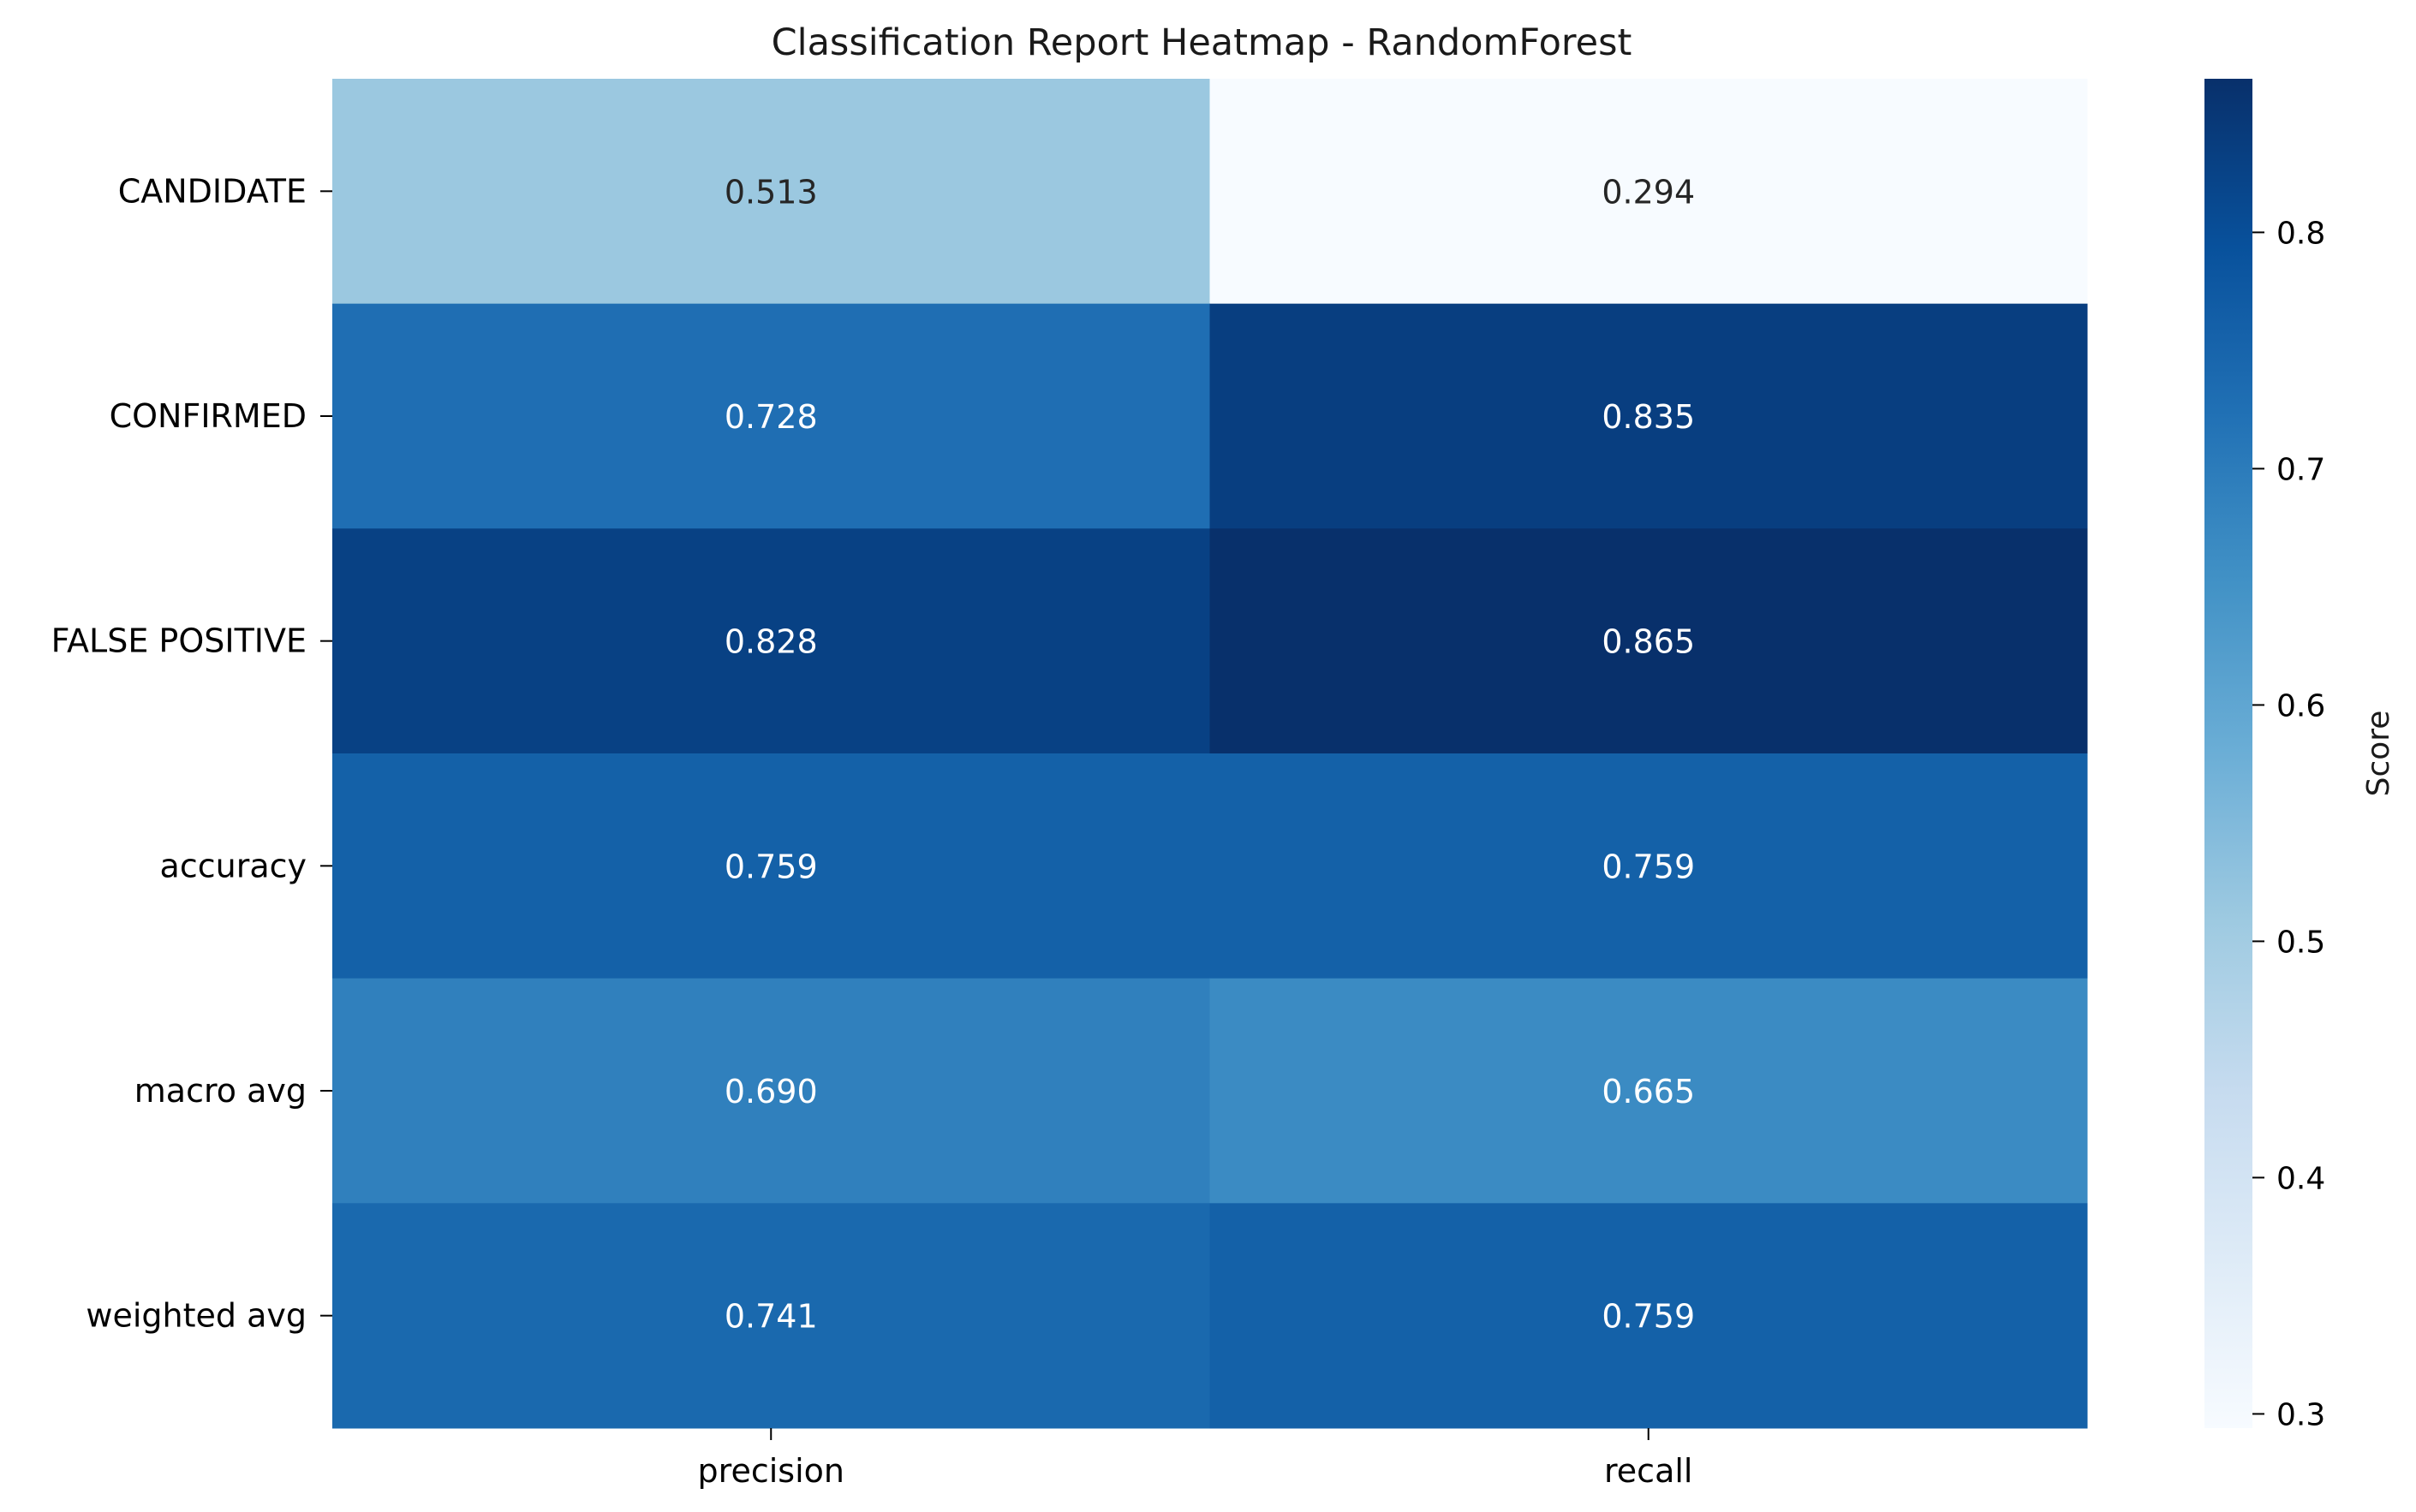 Image resolution: width=2416 pixels, height=1512 pixels. What do you see at coordinates (196, 1316) in the screenshot?
I see `y-tick-label: weighted avg` at bounding box center [196, 1316].